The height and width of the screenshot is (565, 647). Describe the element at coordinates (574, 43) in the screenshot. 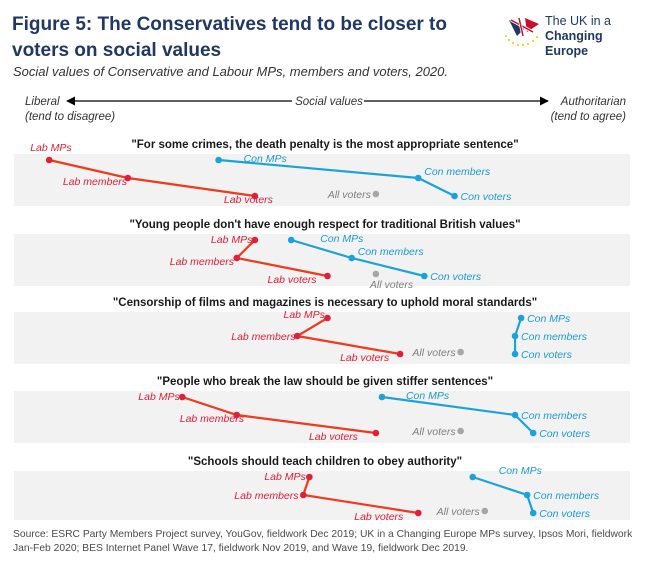

I see `logo-line2: Changing Europe` at that location.